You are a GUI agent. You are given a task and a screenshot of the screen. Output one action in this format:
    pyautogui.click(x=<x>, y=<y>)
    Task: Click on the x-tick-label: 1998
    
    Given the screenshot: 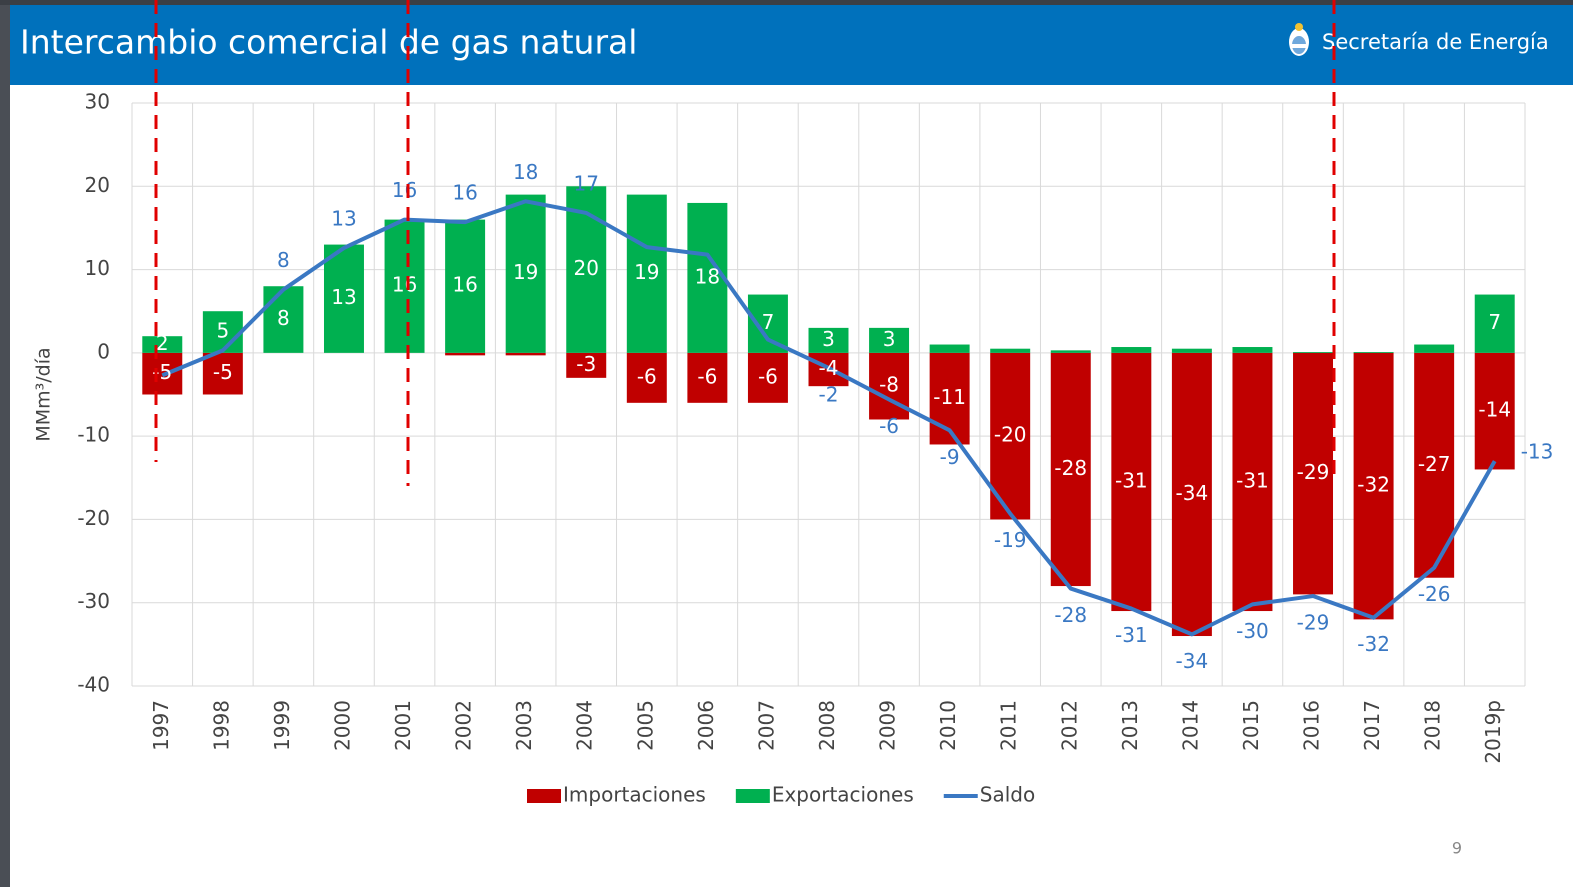 What is the action you would take?
    pyautogui.click(x=221, y=725)
    